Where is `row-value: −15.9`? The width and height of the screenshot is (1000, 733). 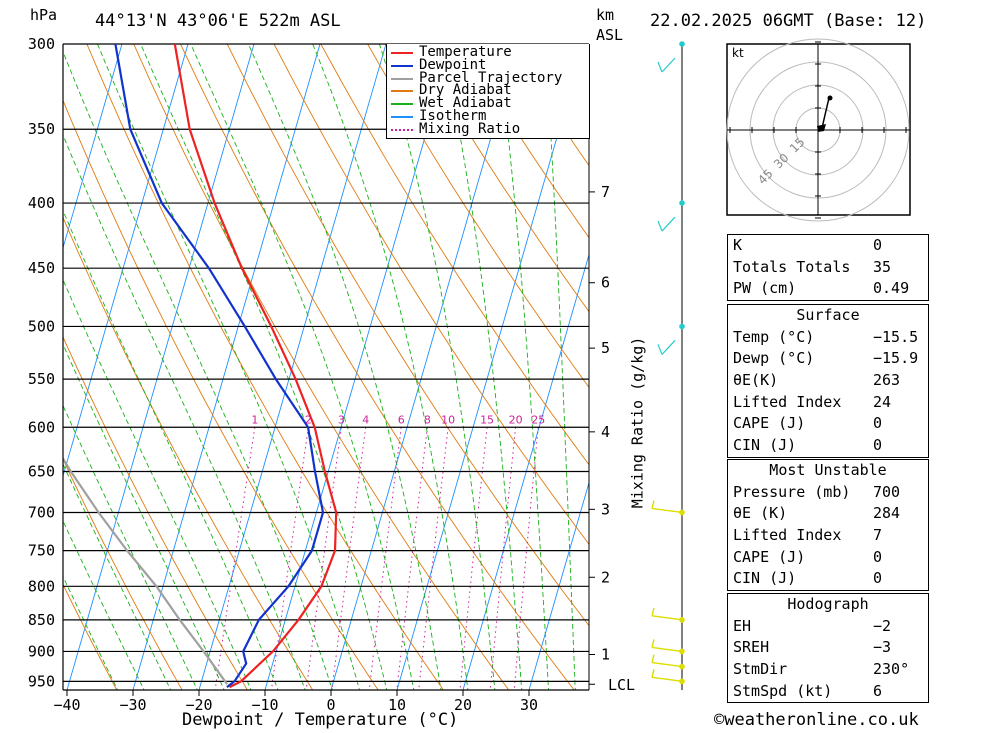 row-value: −15.9 is located at coordinates (896, 358).